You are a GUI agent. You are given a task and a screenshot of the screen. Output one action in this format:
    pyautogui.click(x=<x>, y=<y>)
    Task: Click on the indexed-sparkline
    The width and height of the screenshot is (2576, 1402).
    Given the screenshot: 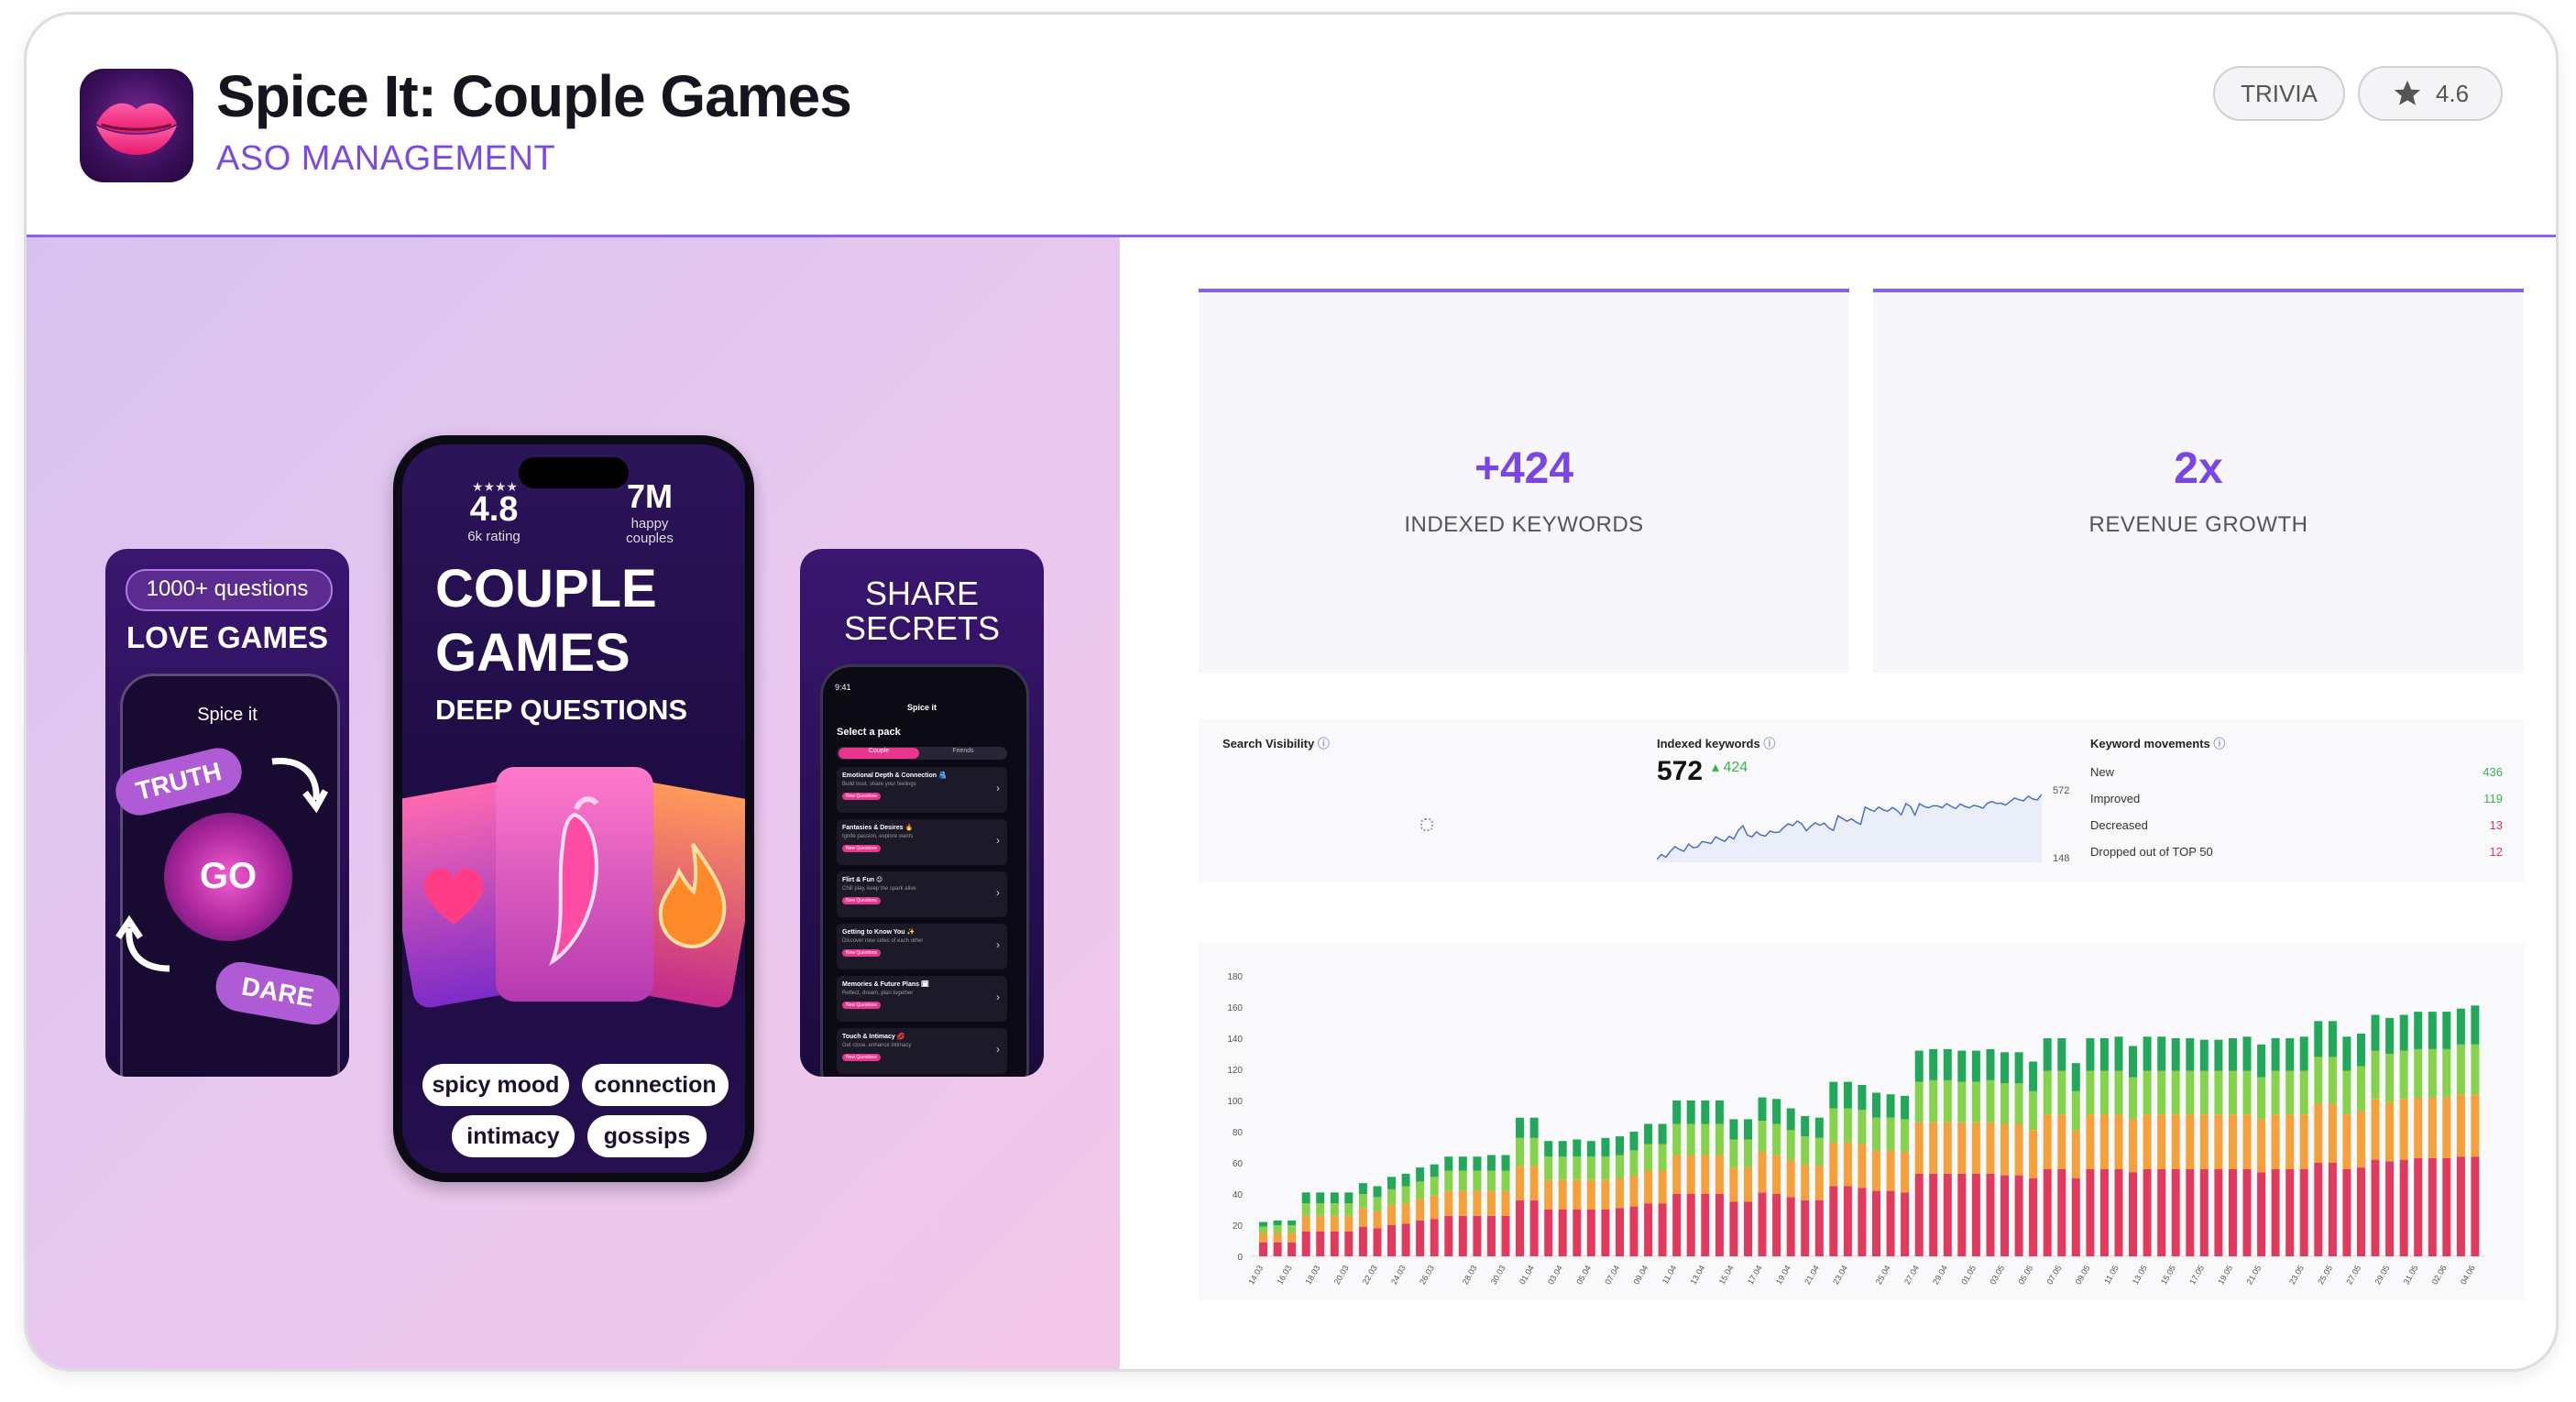 What is the action you would take?
    pyautogui.click(x=1849, y=828)
    